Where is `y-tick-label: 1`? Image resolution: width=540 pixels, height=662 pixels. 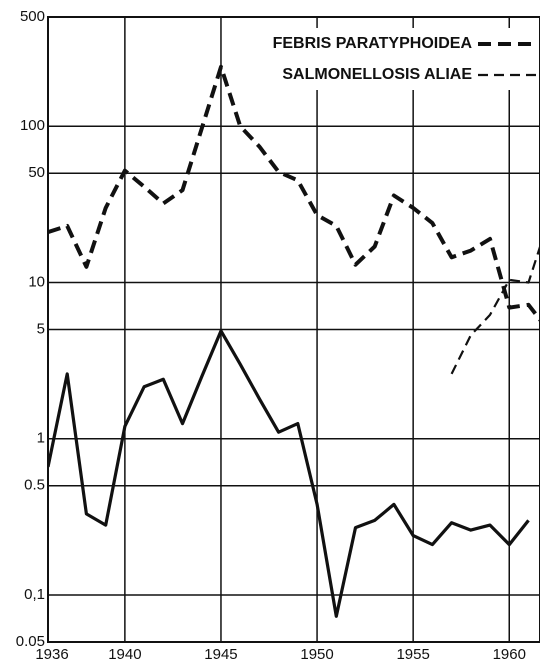
y-tick-label: 1 is located at coordinates (41, 438).